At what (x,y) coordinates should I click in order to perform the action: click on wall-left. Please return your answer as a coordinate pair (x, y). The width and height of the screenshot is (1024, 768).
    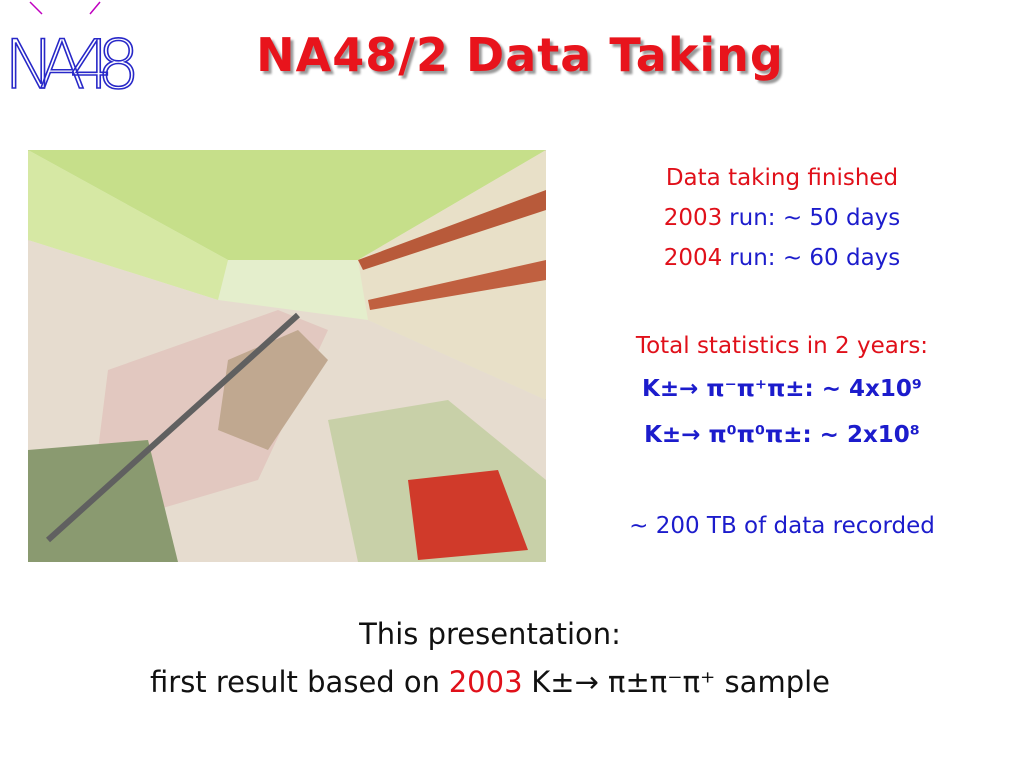
    Looking at the image, I should click on (128, 225).